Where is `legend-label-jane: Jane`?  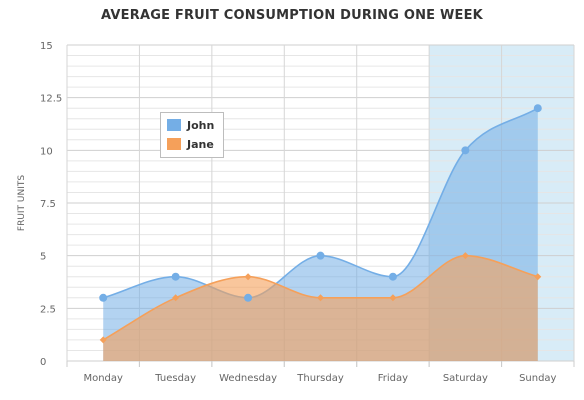 legend-label-jane: Jane is located at coordinates (200, 144).